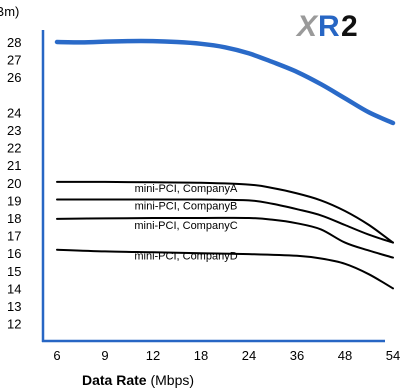  I want to click on y-tick-label: 18, so click(14, 218).